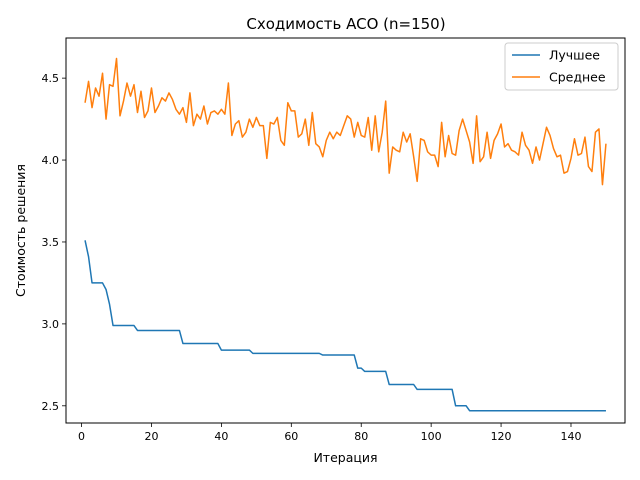 The image size is (640, 480). Describe the element at coordinates (51, 406) in the screenshot. I see `y-tick-label: 2.5` at that location.